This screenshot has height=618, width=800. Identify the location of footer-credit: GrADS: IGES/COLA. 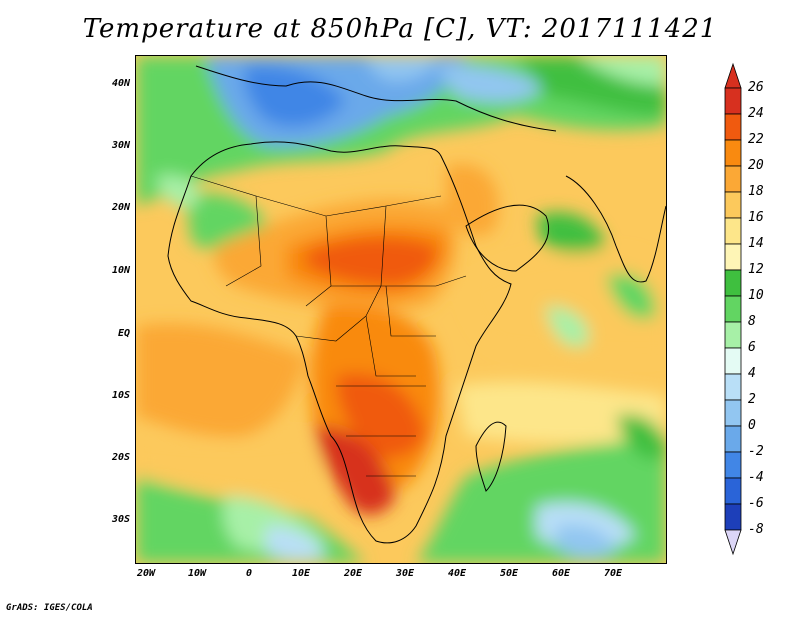
(49, 608).